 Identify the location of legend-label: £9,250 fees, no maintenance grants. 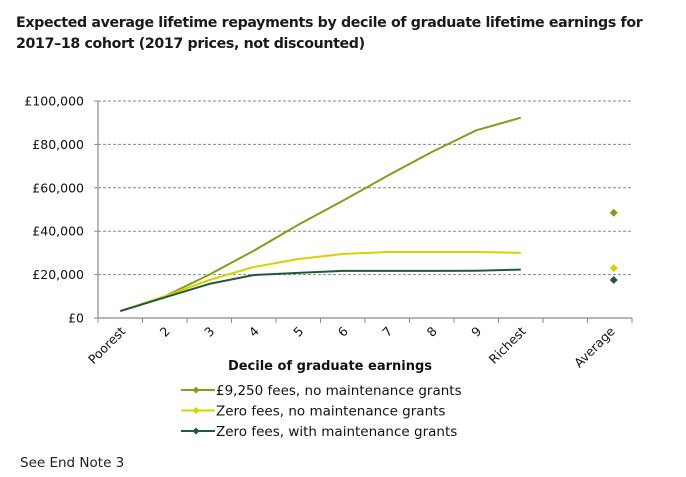
(339, 391).